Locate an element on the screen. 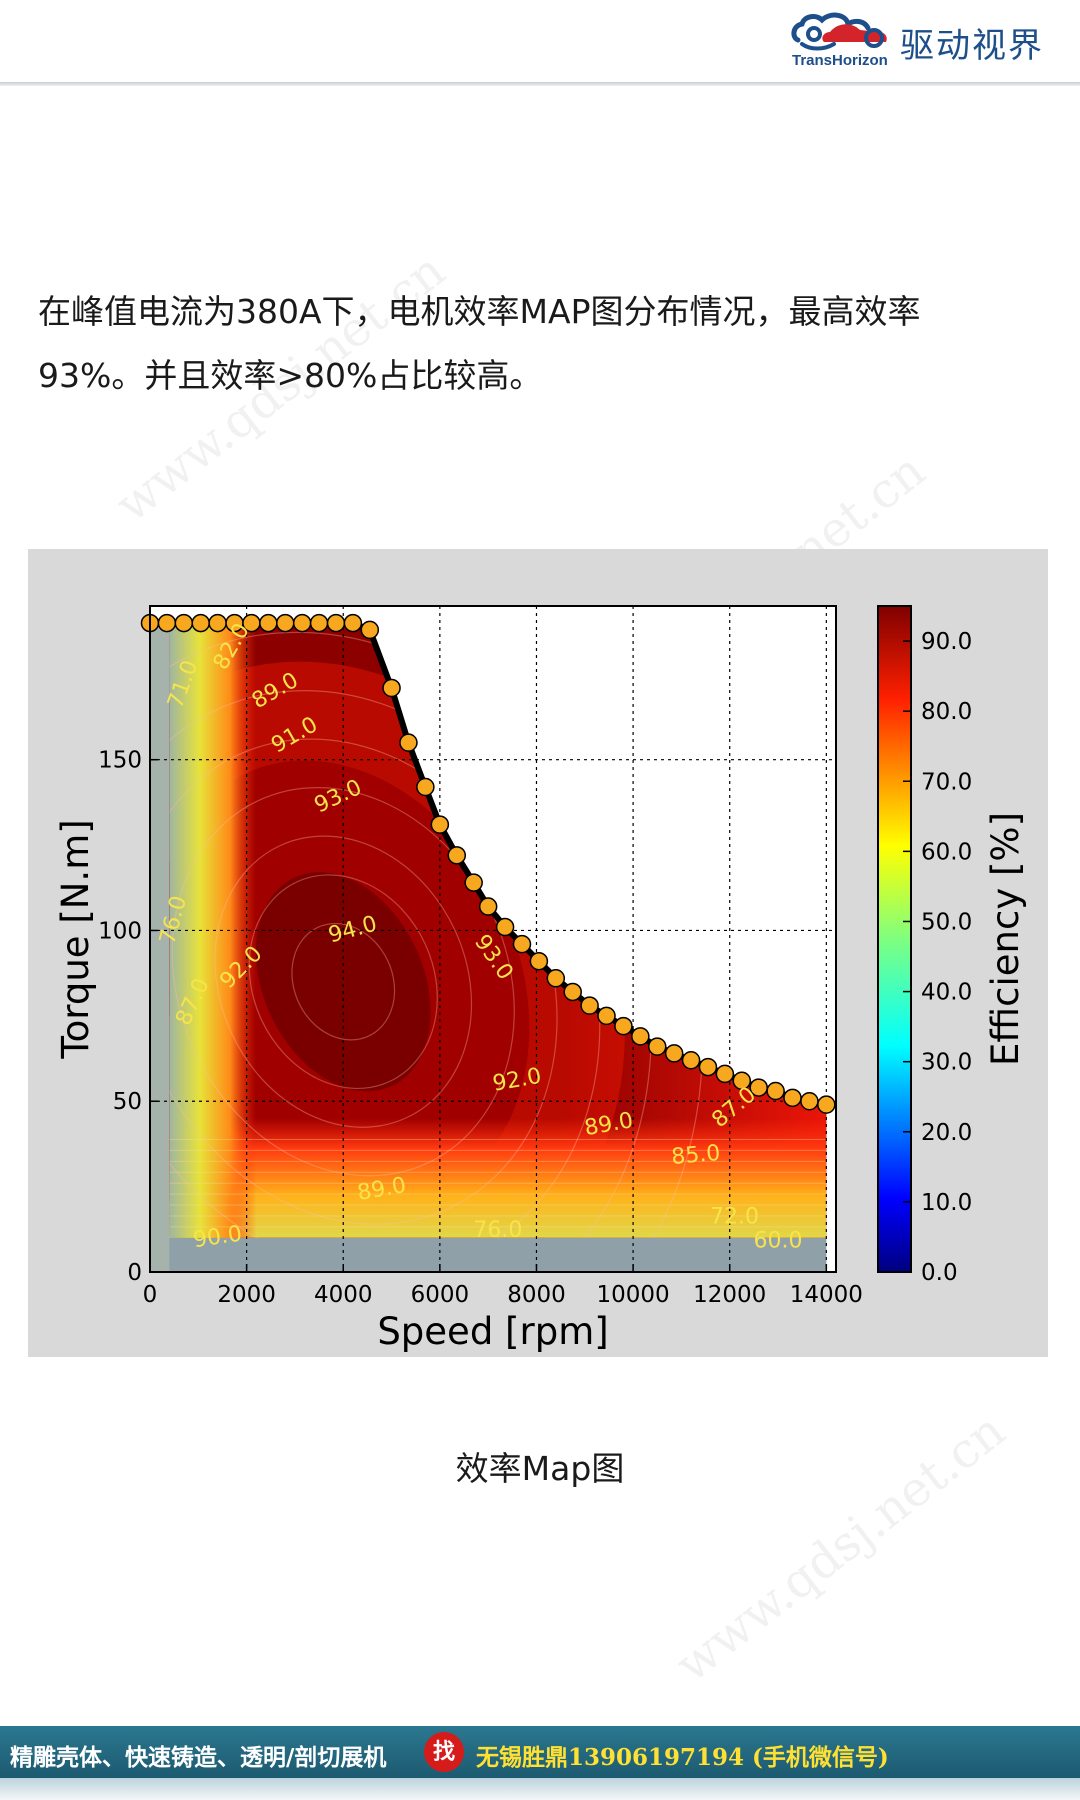 The width and height of the screenshot is (1080, 1800). colorbar-tick-label: 70.0 is located at coordinates (946, 782).